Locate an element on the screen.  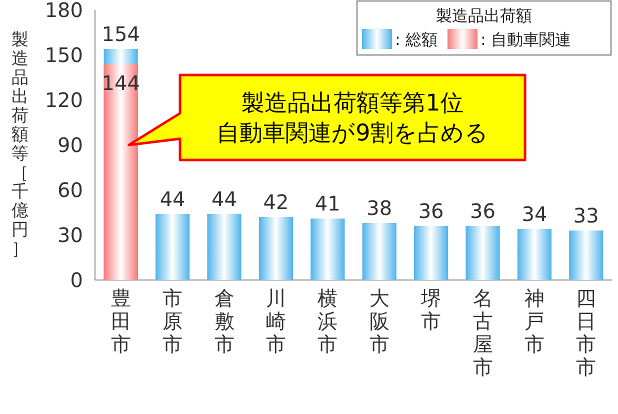
y-tick-label: 120 is located at coordinates (63, 100).